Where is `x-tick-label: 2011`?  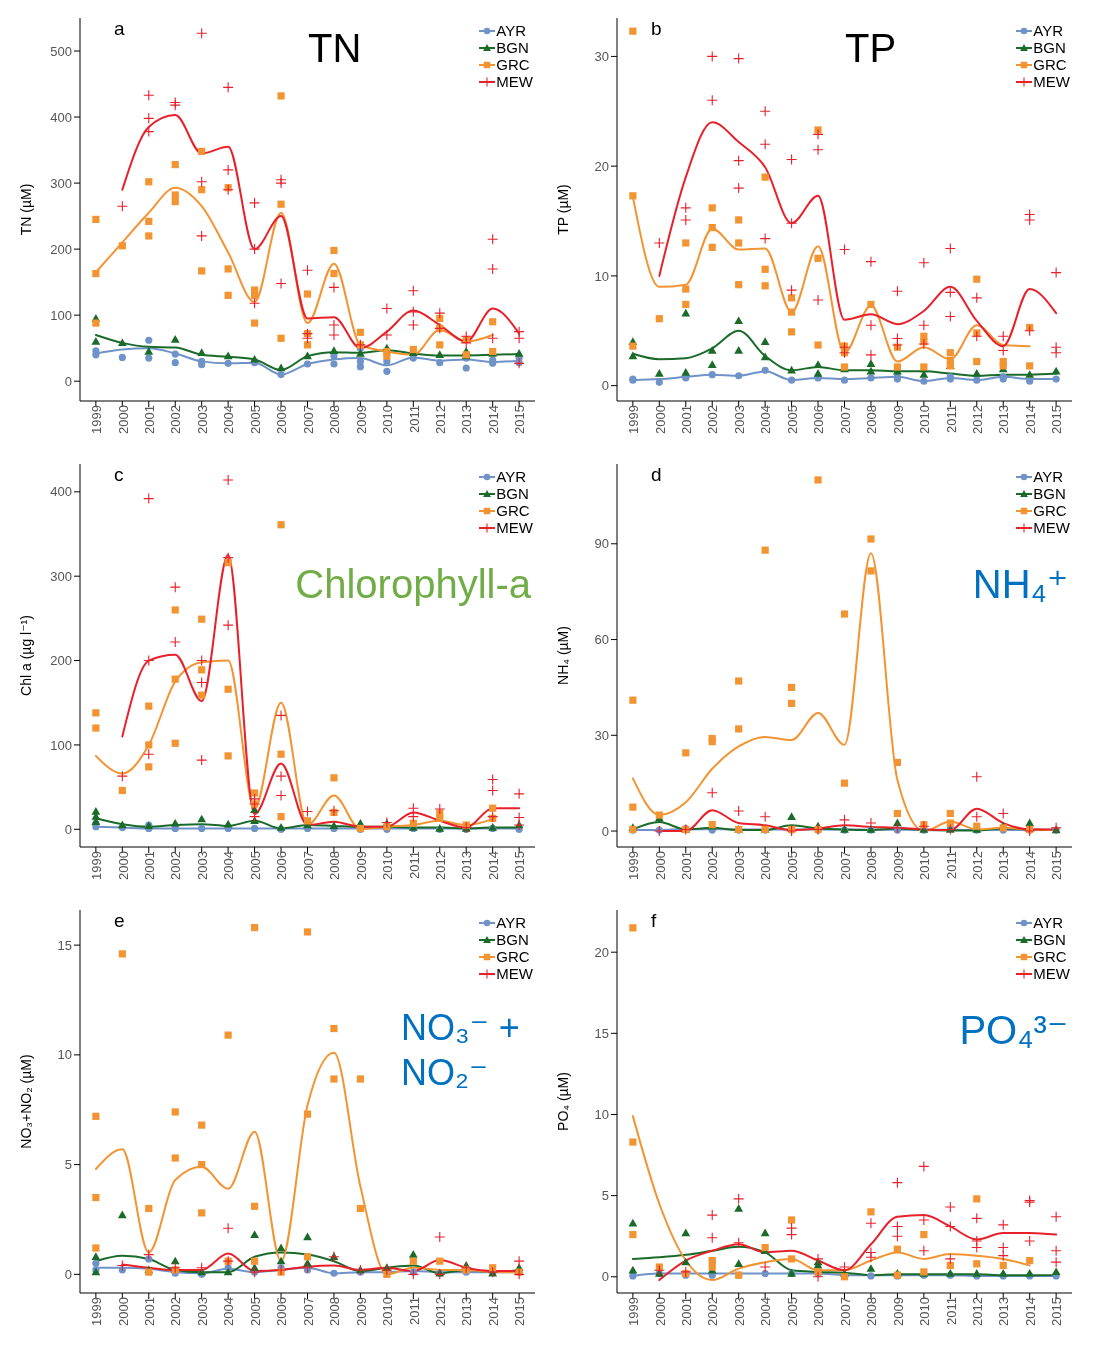 x-tick-label: 2011 is located at coordinates (414, 419).